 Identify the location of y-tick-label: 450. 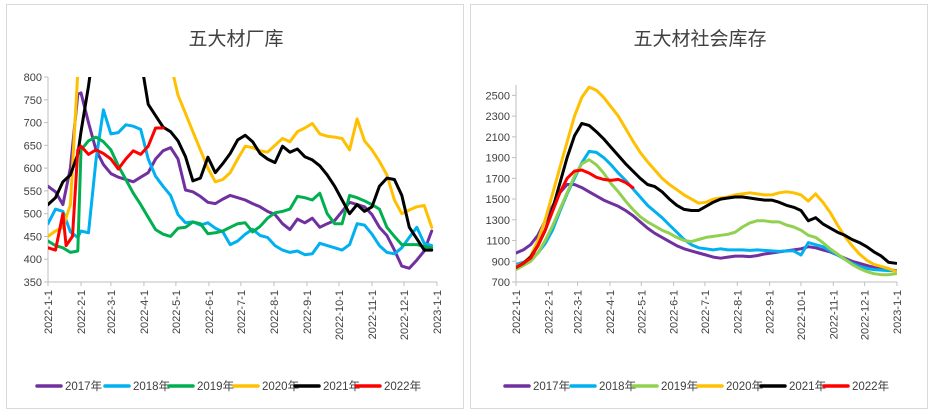
(33, 237).